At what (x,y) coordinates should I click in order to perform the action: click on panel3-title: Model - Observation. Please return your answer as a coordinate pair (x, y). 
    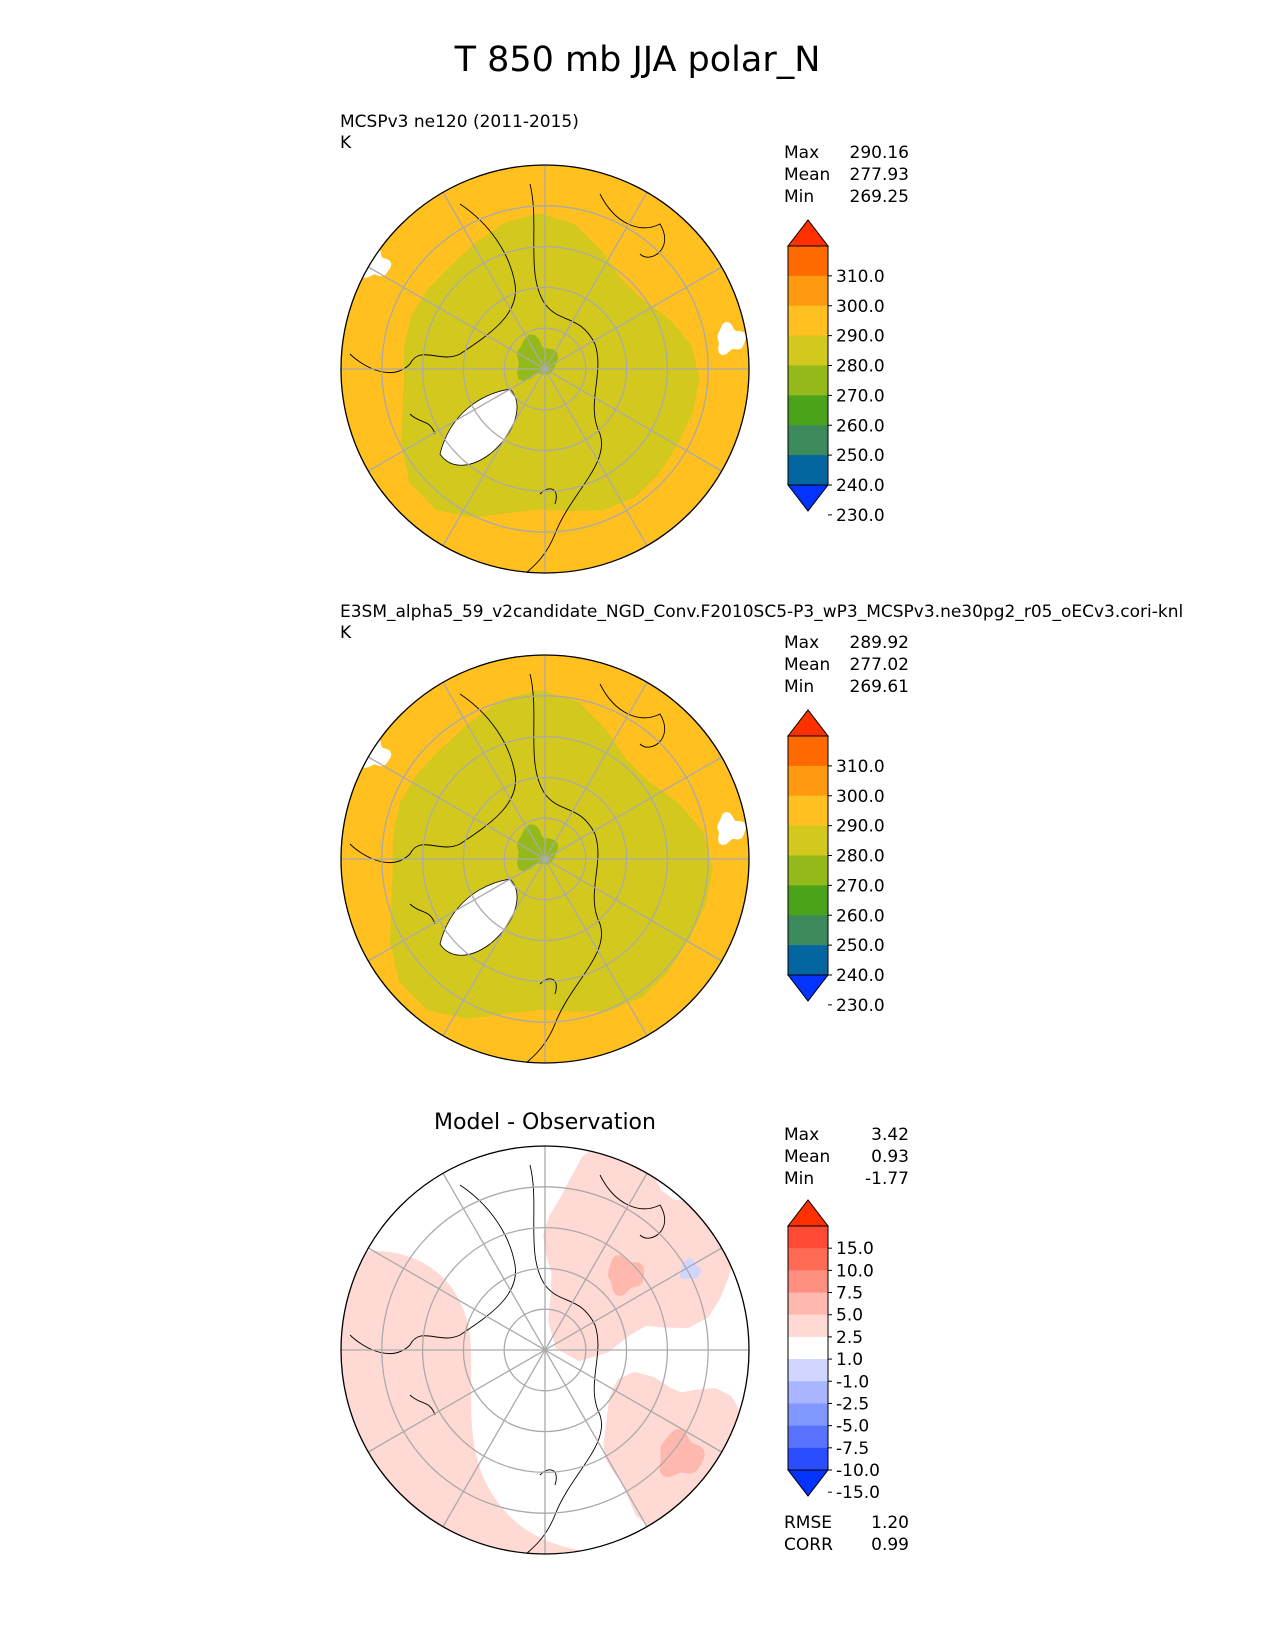
    Looking at the image, I should click on (545, 1122).